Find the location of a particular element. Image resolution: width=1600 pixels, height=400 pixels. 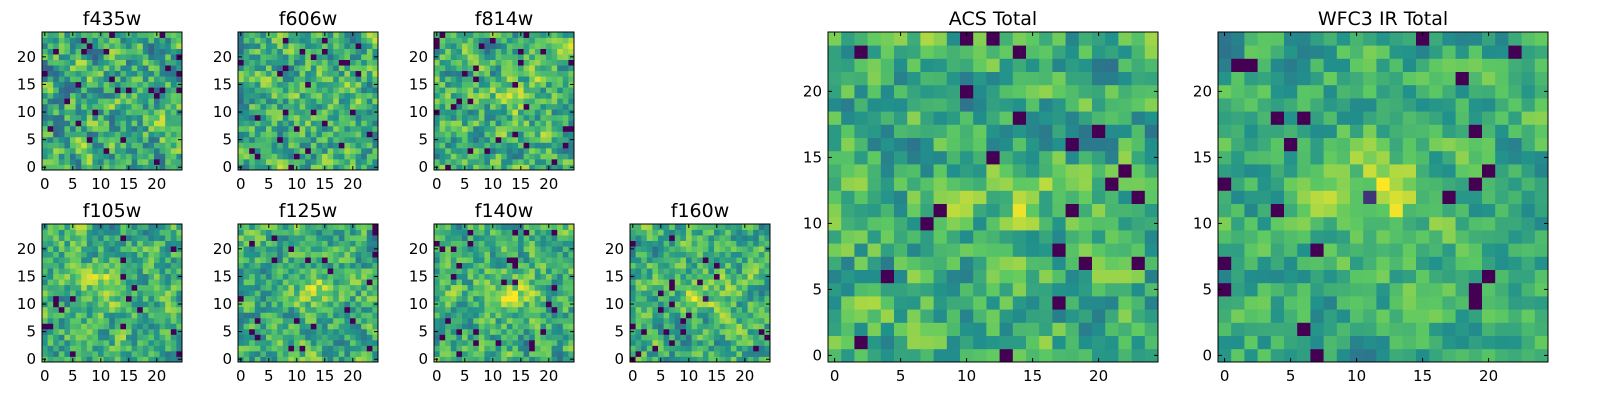

x-tick-label: 20 is located at coordinates (548, 184).